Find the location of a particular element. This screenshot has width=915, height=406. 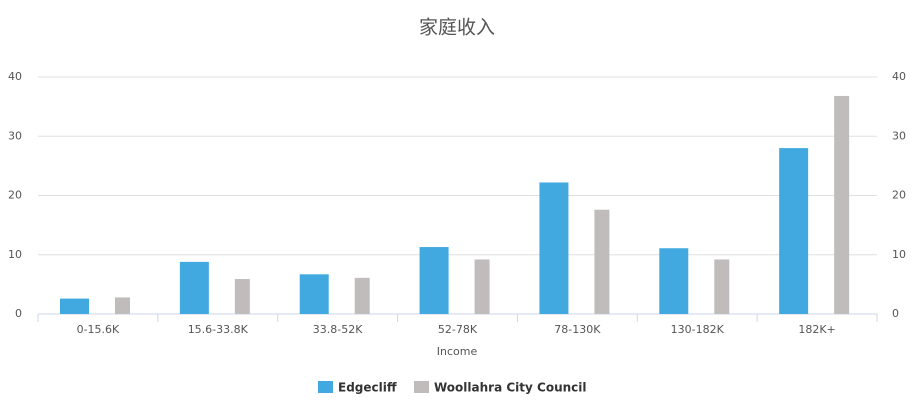

x-tick-label: 182K+ is located at coordinates (816, 329).